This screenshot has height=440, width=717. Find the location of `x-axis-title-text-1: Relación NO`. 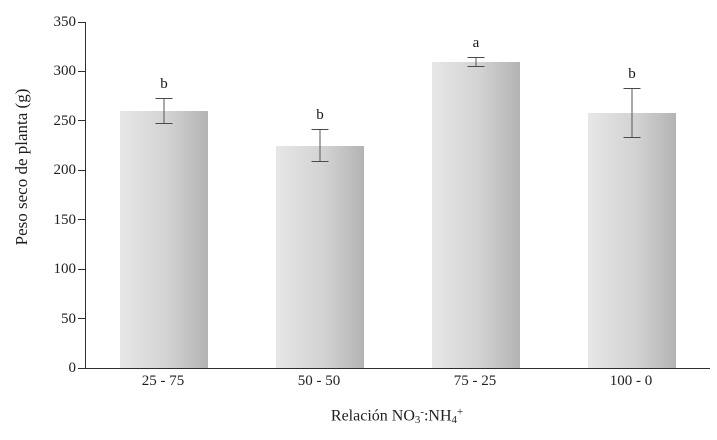

x-axis-title-text-1: Relación NO is located at coordinates (372, 416).